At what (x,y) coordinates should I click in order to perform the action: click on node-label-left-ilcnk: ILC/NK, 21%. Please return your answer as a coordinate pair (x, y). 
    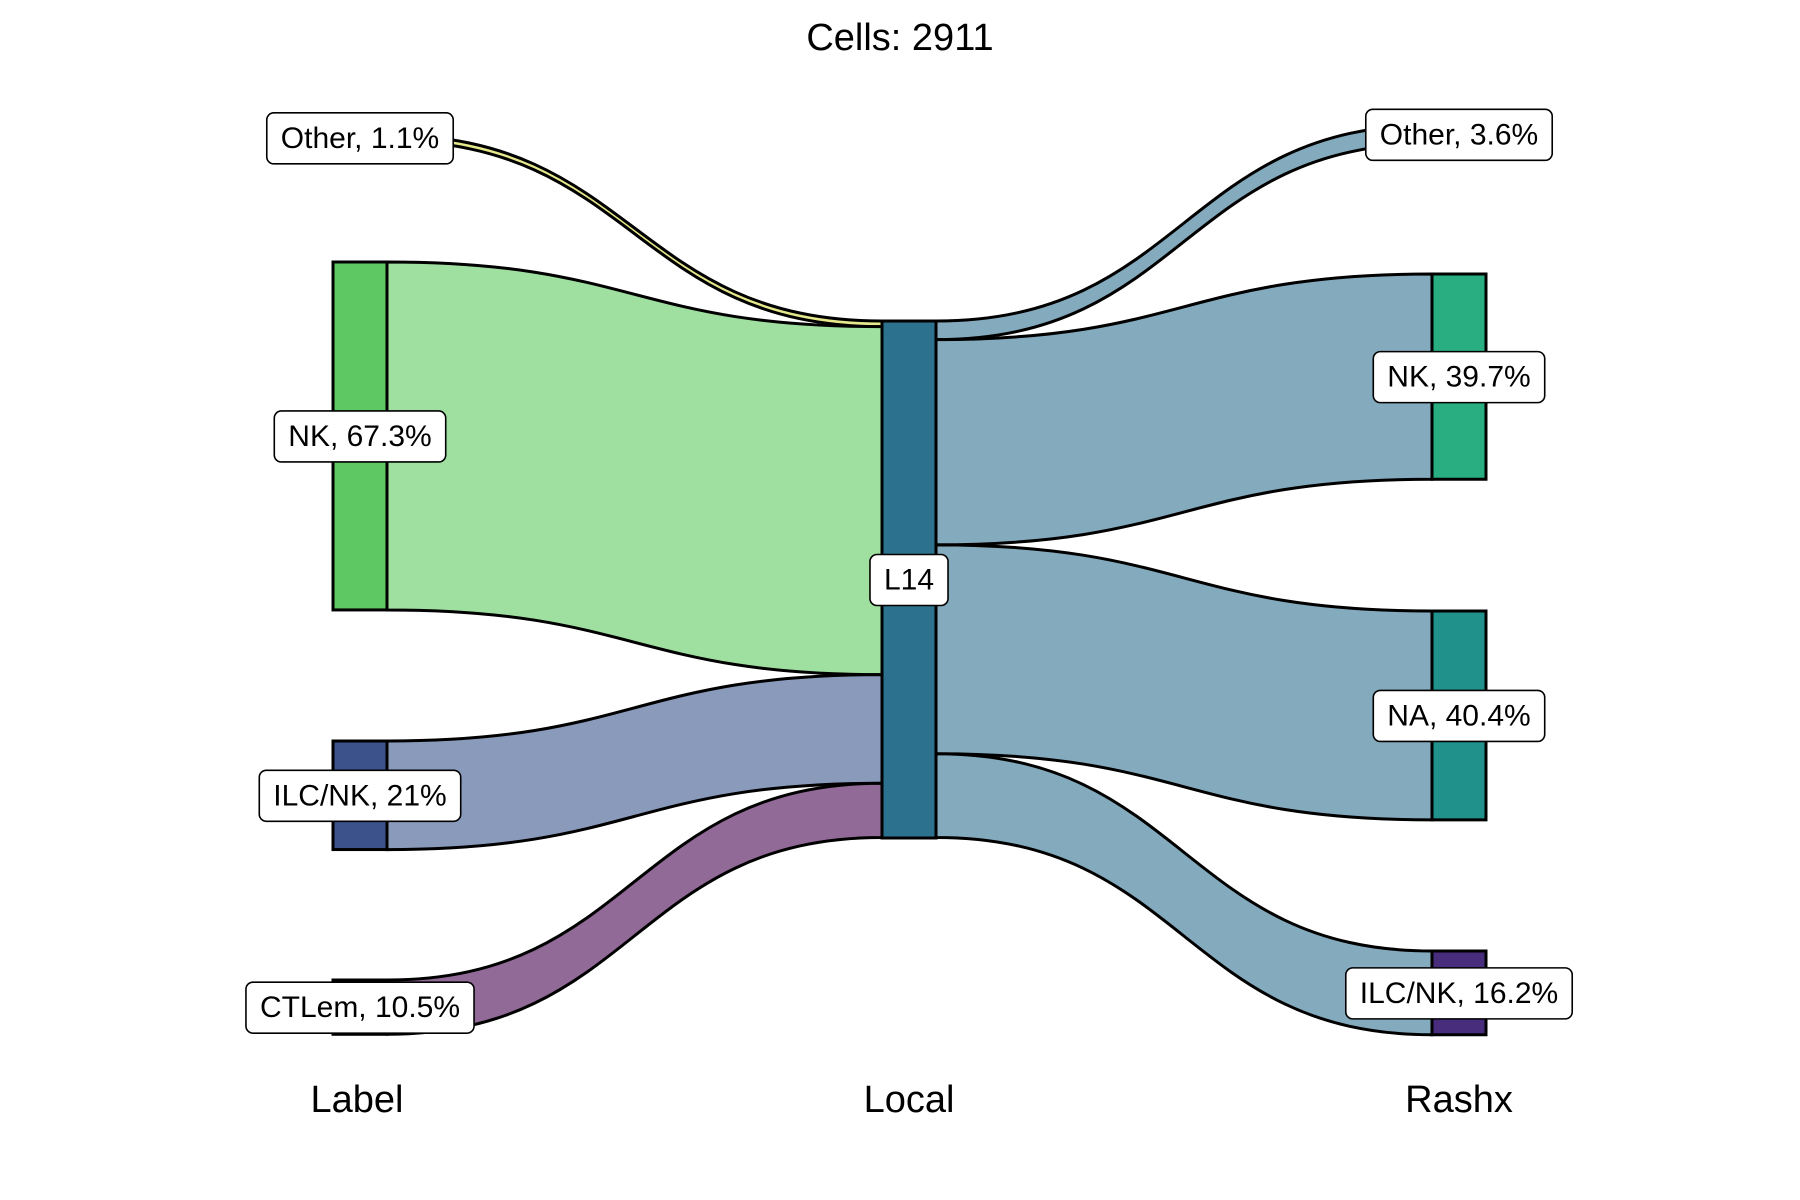
    Looking at the image, I should click on (360, 796).